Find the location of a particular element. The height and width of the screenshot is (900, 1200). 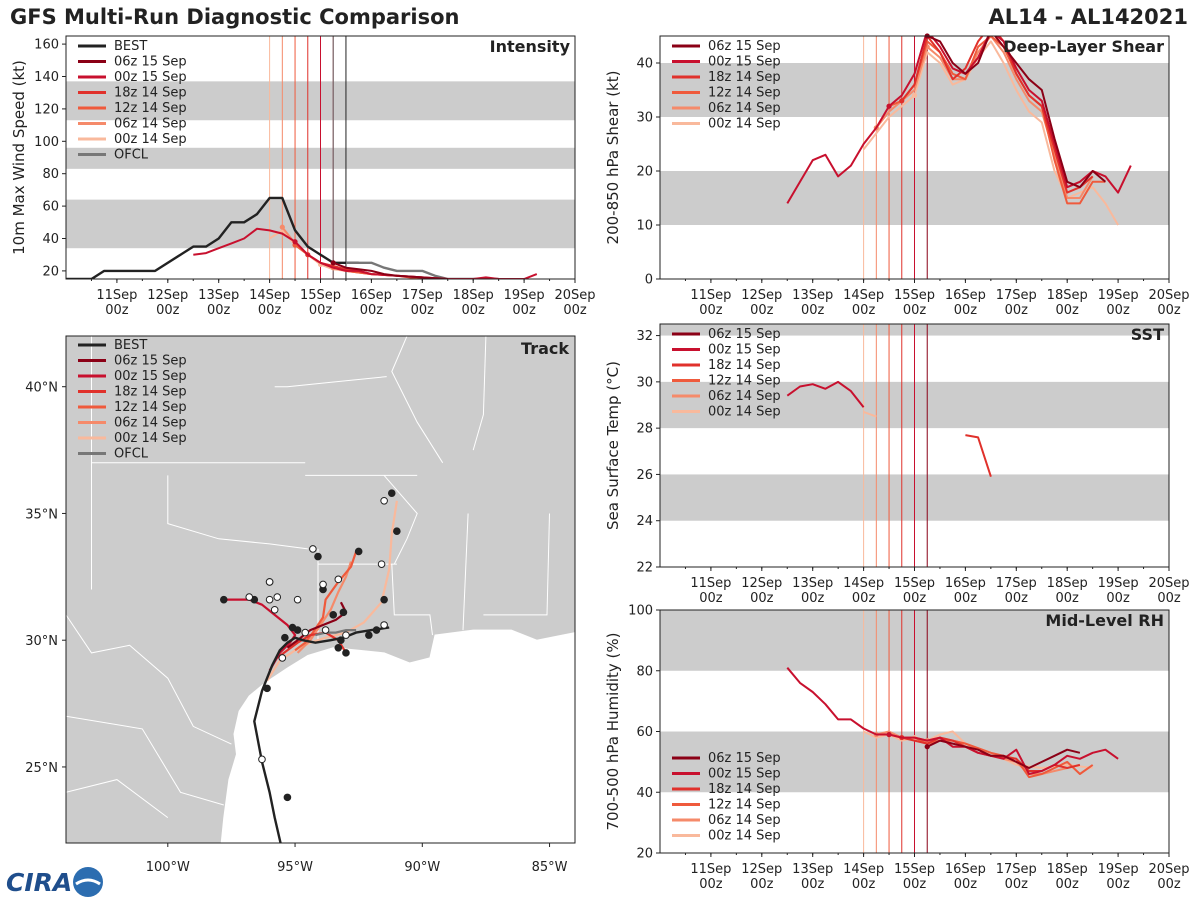

y-axis-label: 10m Max Wind Speed (kt) is located at coordinates (19, 157).